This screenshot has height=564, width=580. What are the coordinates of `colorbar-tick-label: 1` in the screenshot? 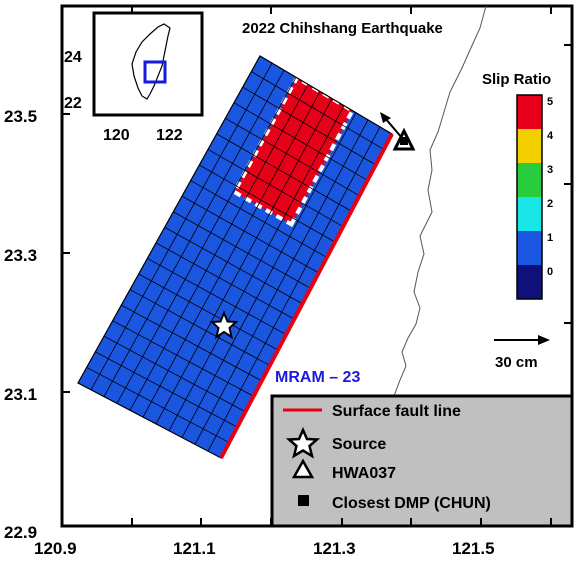 It's located at (550, 238).